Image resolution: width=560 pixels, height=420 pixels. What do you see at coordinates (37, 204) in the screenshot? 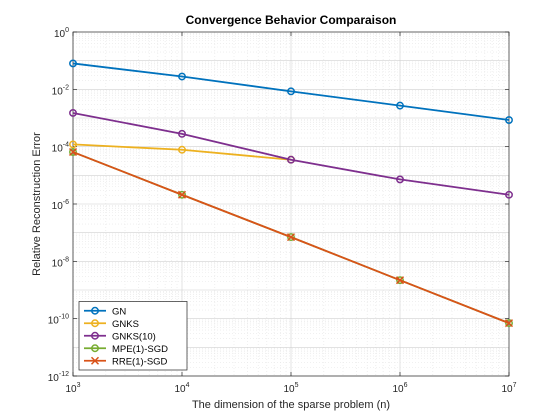
I see `y-axis-label: Relative Reconstruction Error` at bounding box center [37, 204].